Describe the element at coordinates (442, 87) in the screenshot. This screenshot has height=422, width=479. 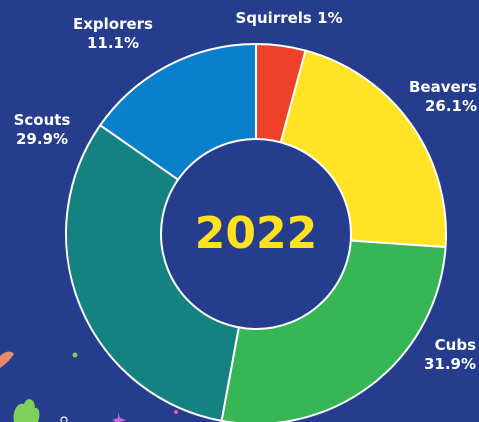
I see `label-beavers-name: Beavers` at that location.